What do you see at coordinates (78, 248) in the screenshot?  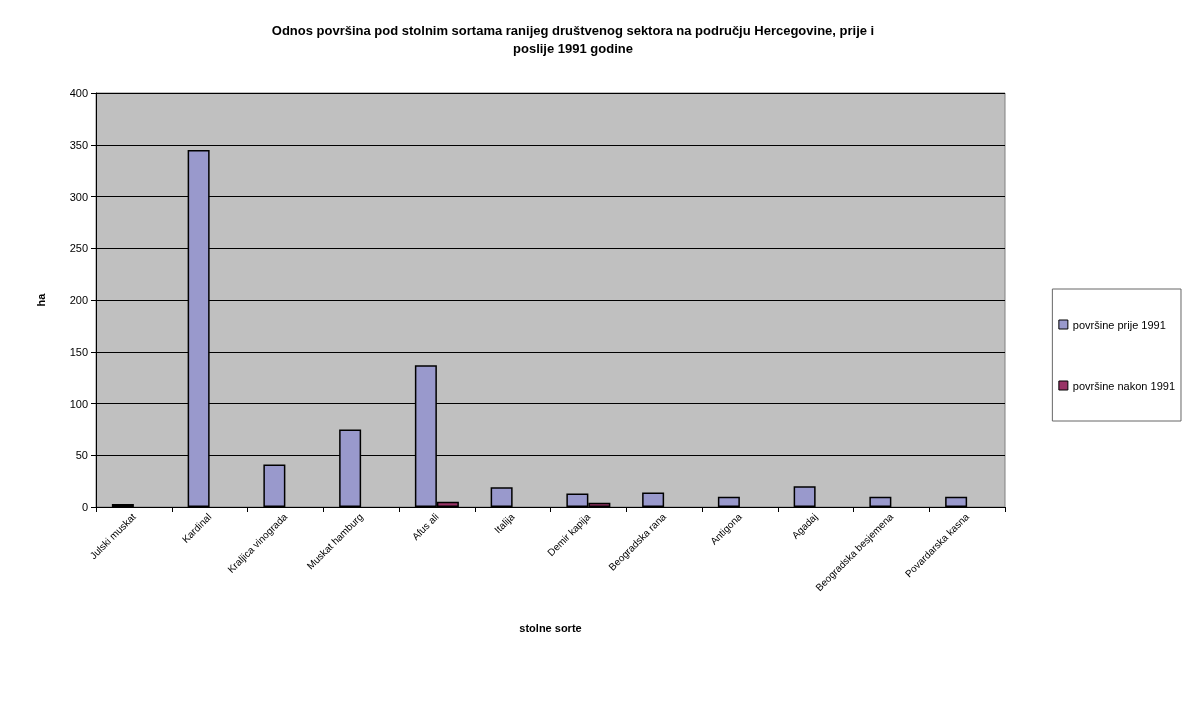 I see `y-tick-label: 250` at bounding box center [78, 248].